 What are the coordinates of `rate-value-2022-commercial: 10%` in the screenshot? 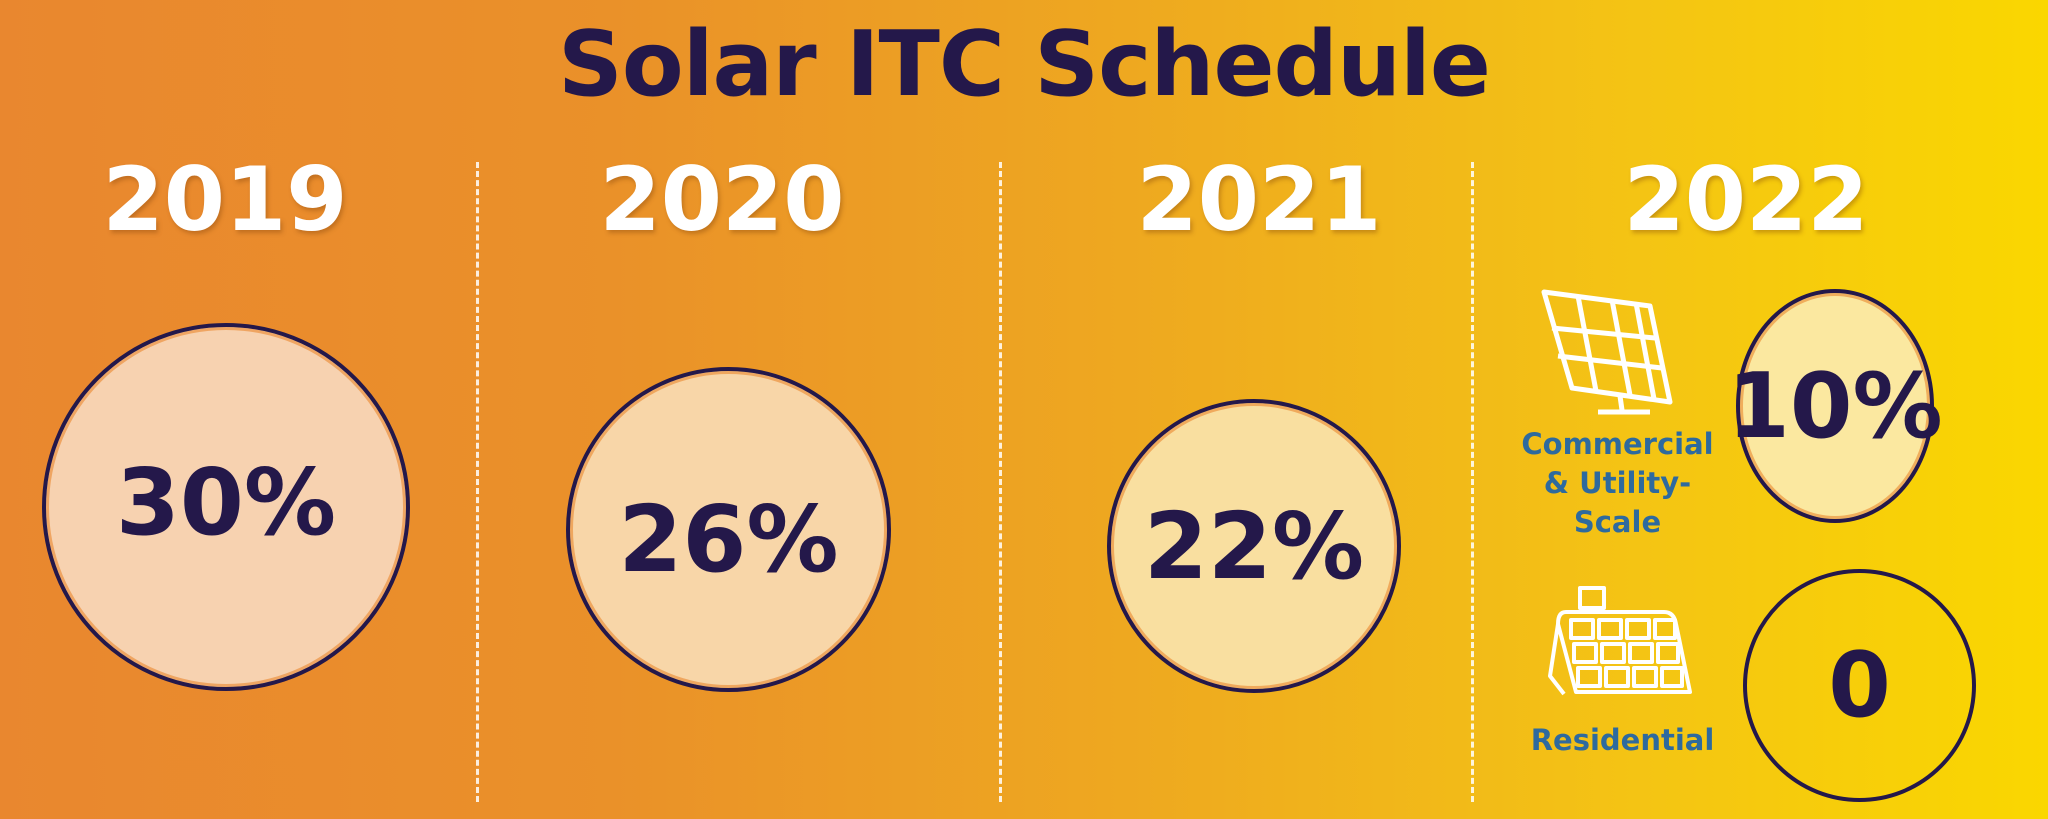 It's located at (1835, 406).